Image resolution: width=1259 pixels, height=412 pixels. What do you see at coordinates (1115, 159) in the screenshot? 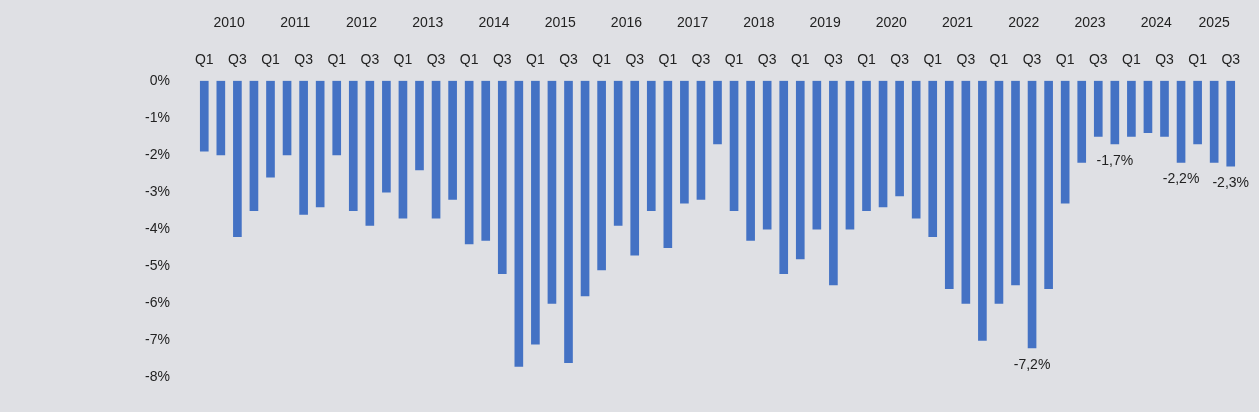
I see `data-label: -1,7%` at bounding box center [1115, 159].